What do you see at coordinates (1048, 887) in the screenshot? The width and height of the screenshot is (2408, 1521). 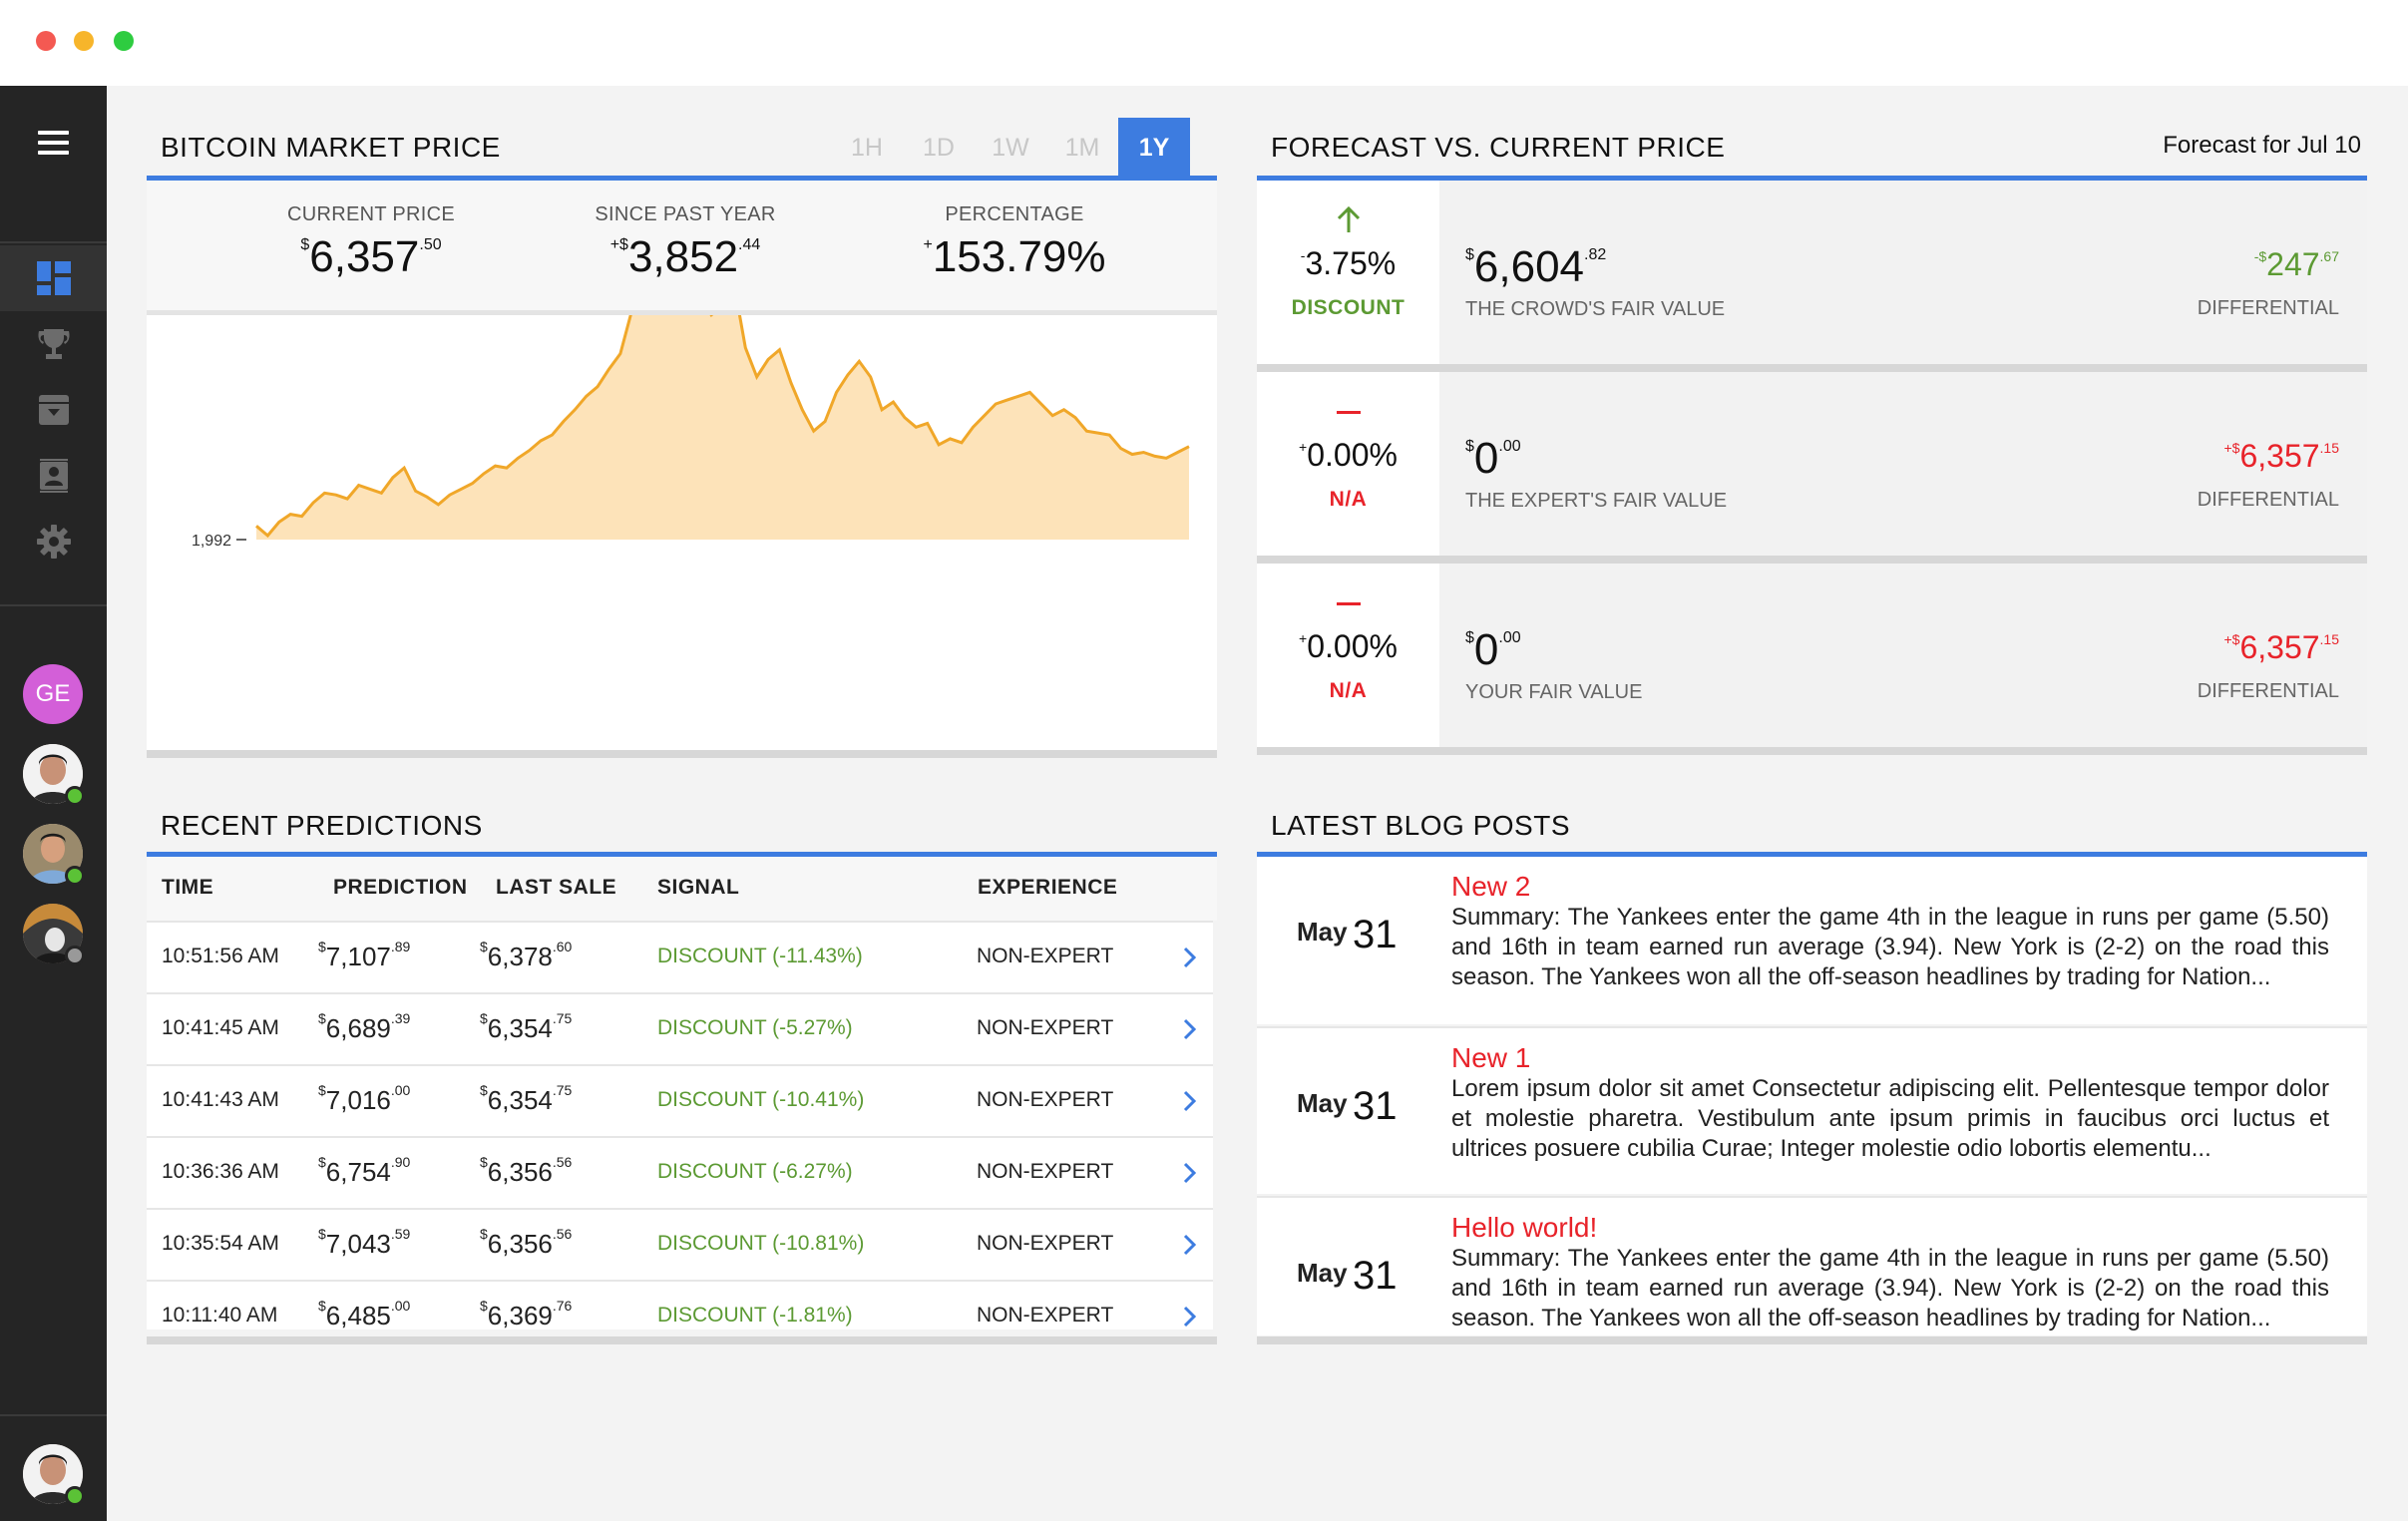 I see `column-header-experience: EXPERIENCE` at bounding box center [1048, 887].